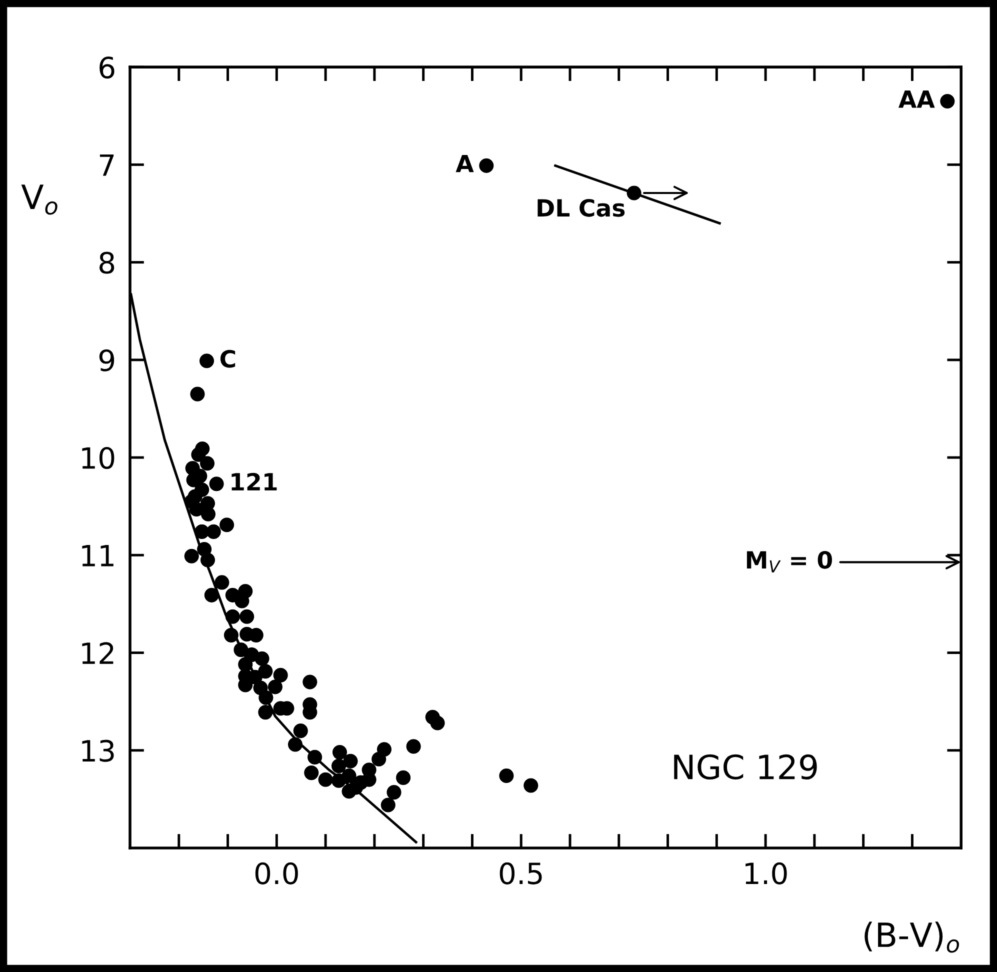  Describe the element at coordinates (106, 360) in the screenshot. I see `y-tick-label: 9` at that location.